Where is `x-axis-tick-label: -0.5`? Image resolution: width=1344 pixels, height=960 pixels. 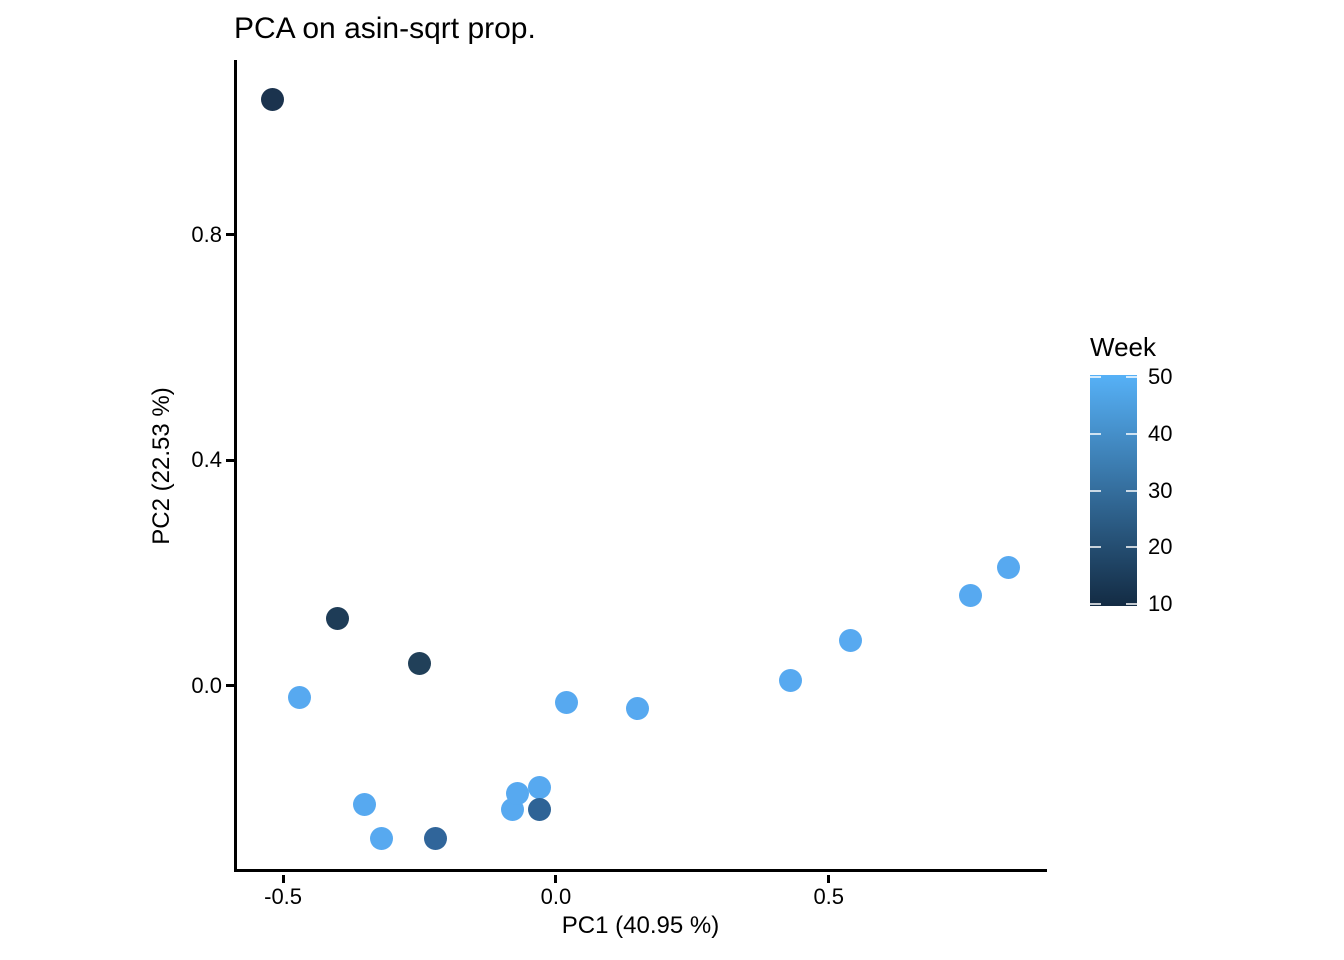 x-axis-tick-label: -0.5 is located at coordinates (283, 896).